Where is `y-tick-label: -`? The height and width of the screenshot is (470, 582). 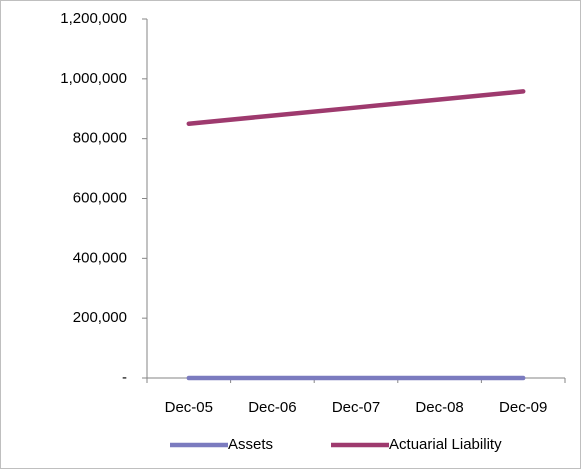 y-tick-label: - is located at coordinates (124, 377).